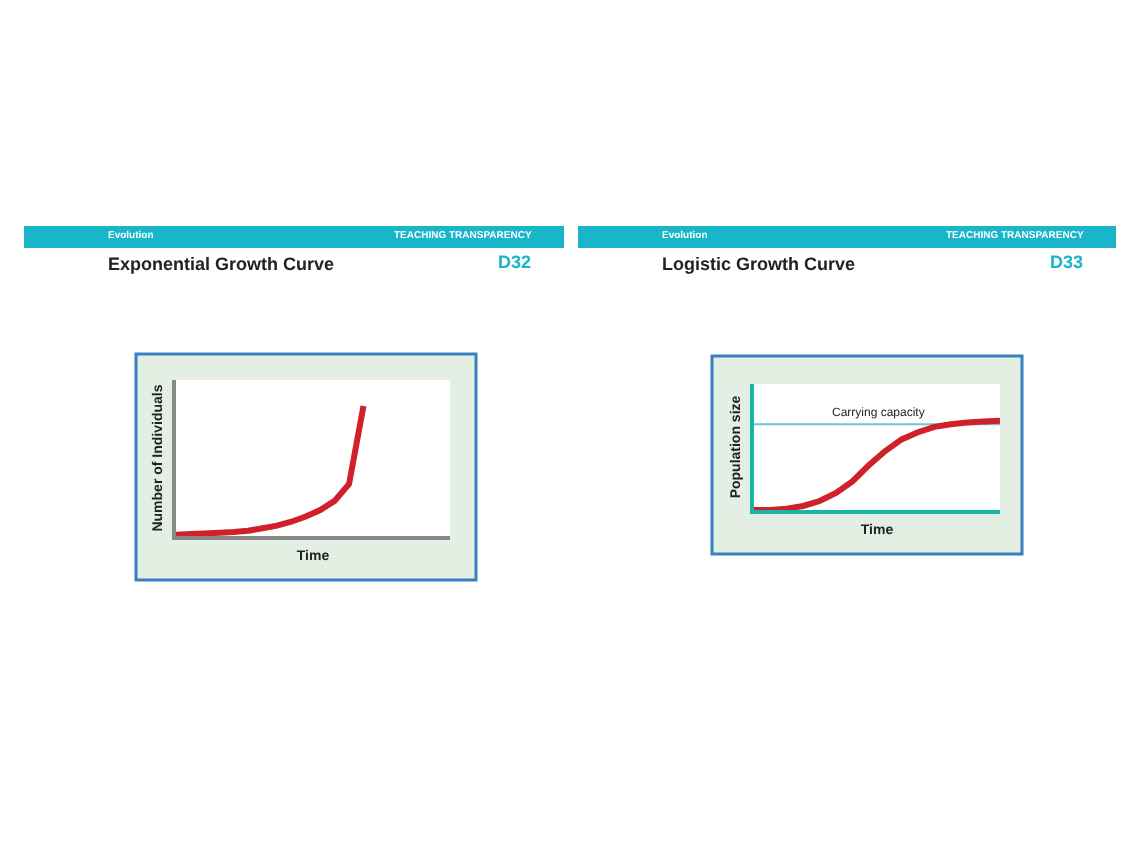 The width and height of the screenshot is (1122, 842). I want to click on chart-title: Exponential Growth Curve, so click(221, 264).